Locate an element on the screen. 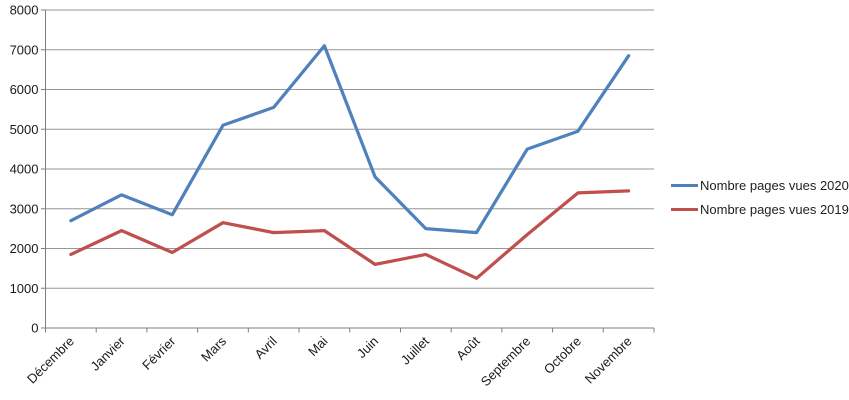 This screenshot has width=849, height=400. x-axis-label: Février is located at coordinates (159, 353).